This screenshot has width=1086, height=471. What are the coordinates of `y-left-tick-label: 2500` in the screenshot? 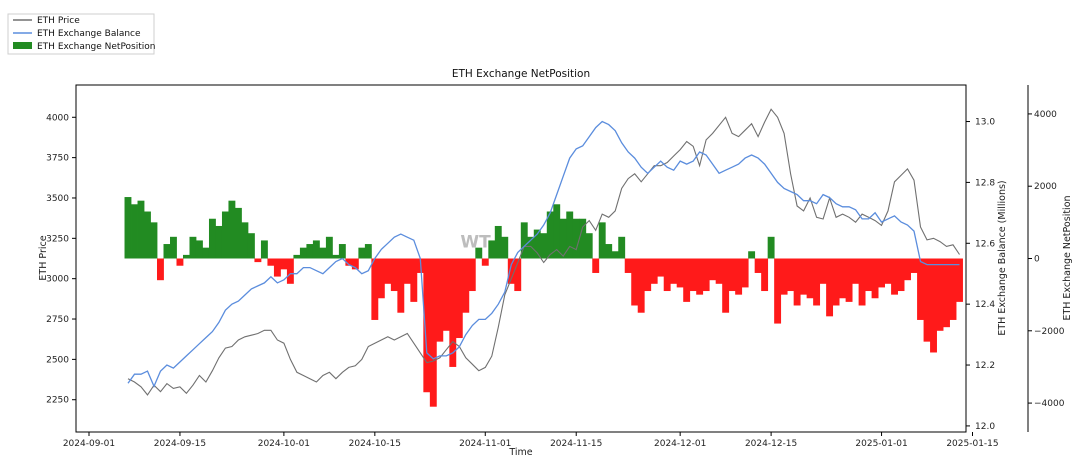 It's located at (57, 360).